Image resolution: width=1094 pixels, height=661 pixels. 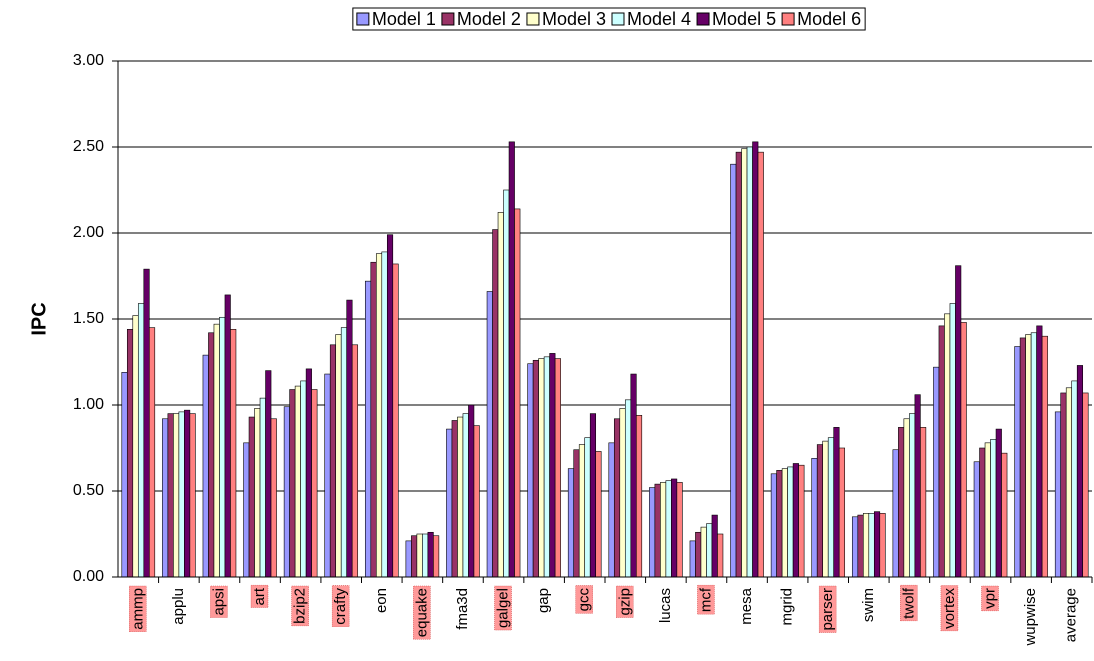 What do you see at coordinates (1030, 617) in the screenshot?
I see `x-tick-group: wupwise` at bounding box center [1030, 617].